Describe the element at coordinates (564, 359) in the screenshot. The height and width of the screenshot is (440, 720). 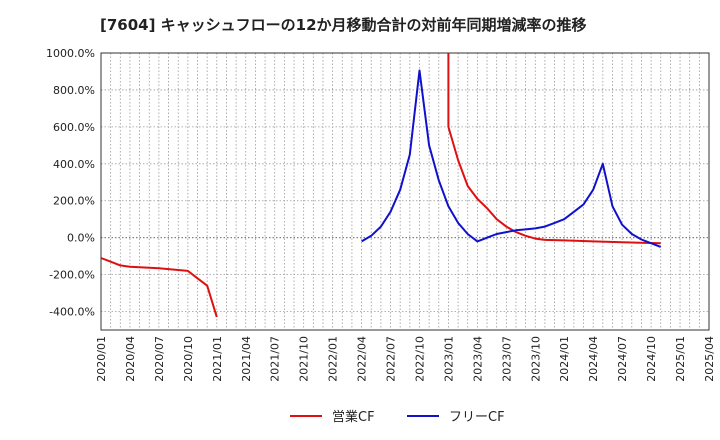
I see `x-tick-label: 2024/01` at that location.